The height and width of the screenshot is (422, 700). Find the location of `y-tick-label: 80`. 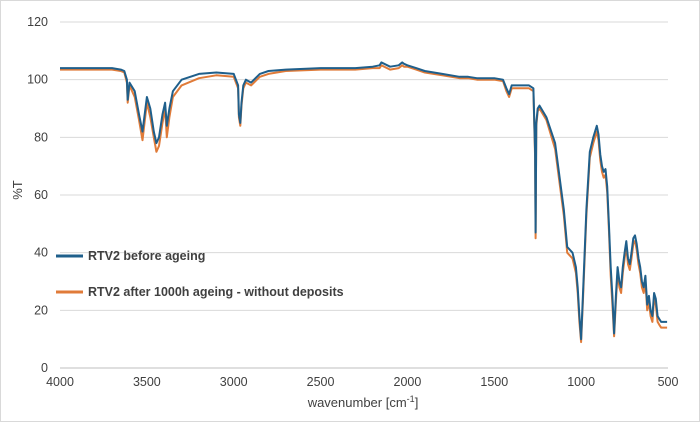

y-tick-label: 80 is located at coordinates (41, 137).